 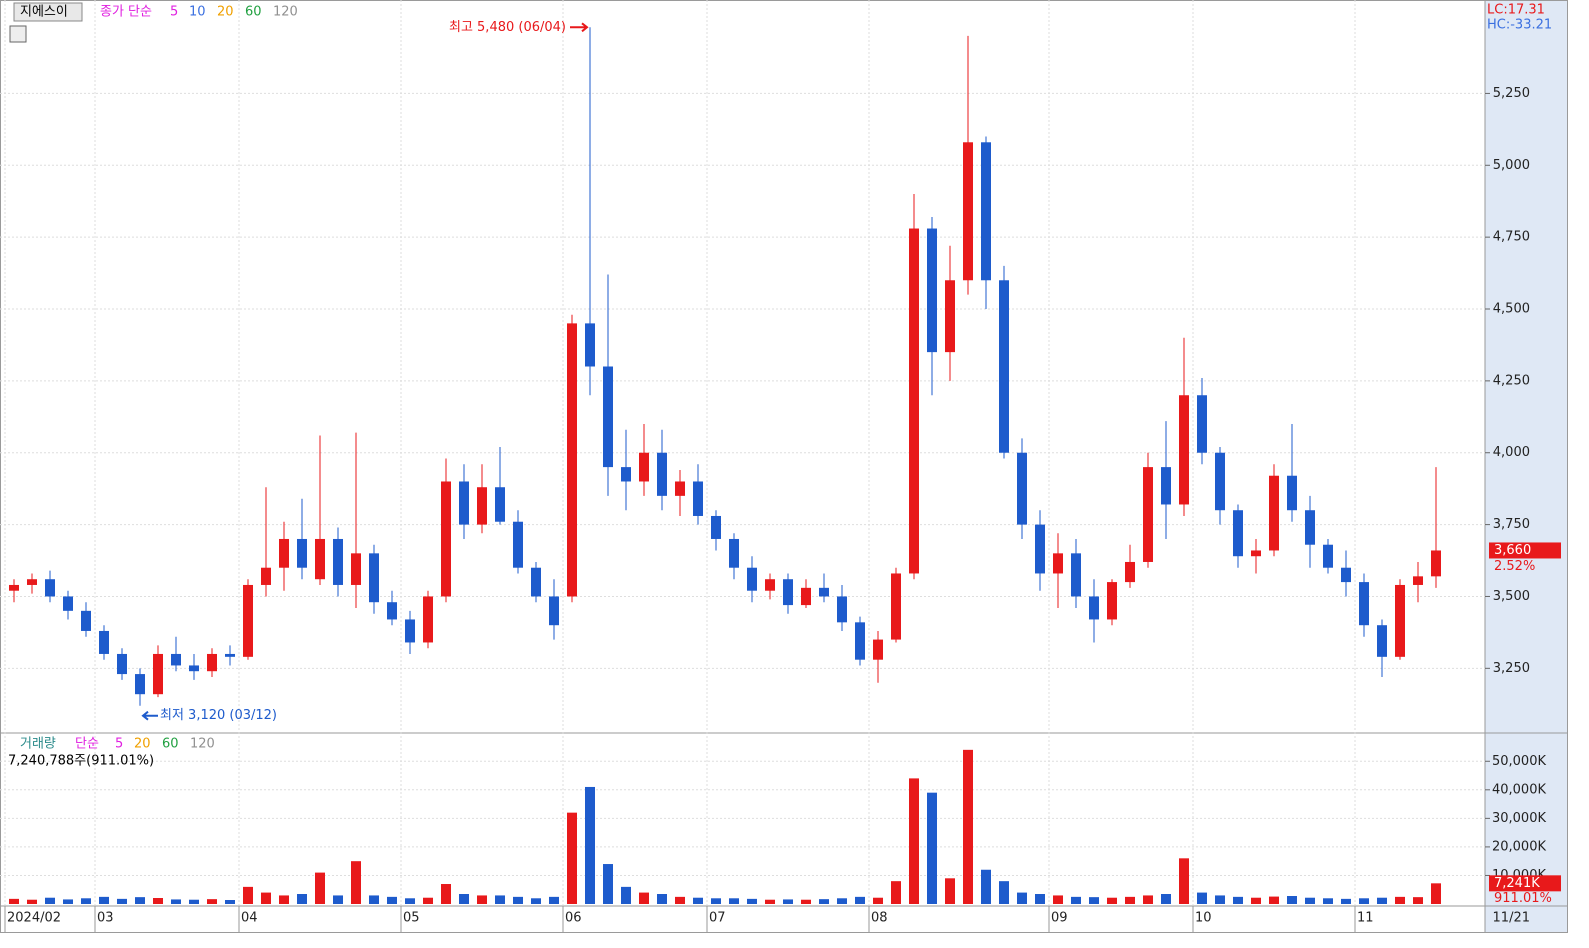 I want to click on x-tick-label: 03, so click(x=105, y=918).